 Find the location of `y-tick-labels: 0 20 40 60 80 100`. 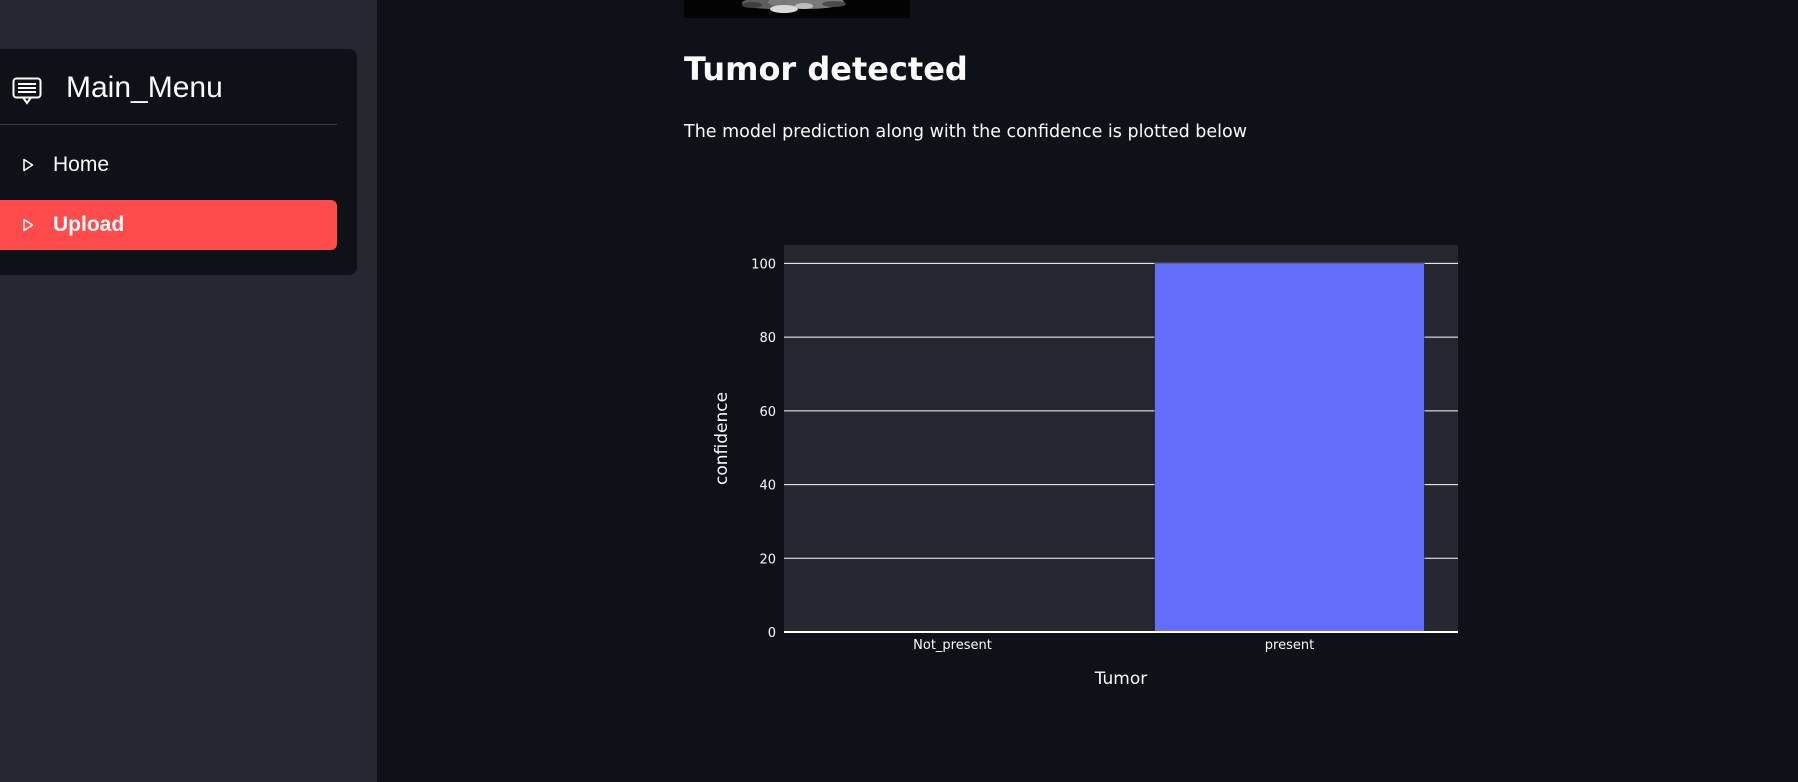

y-tick-labels: 0 20 40 60 80 100 is located at coordinates (763, 449).